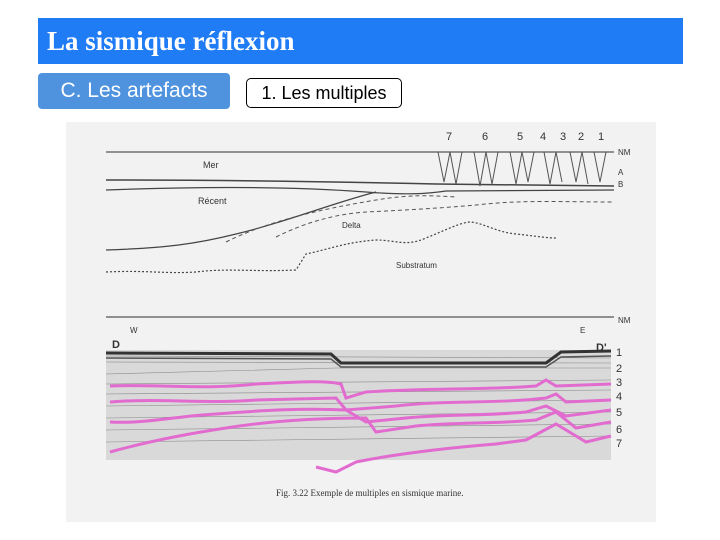 This screenshot has width=720, height=540. I want to click on label-mer: Mer, so click(211, 165).